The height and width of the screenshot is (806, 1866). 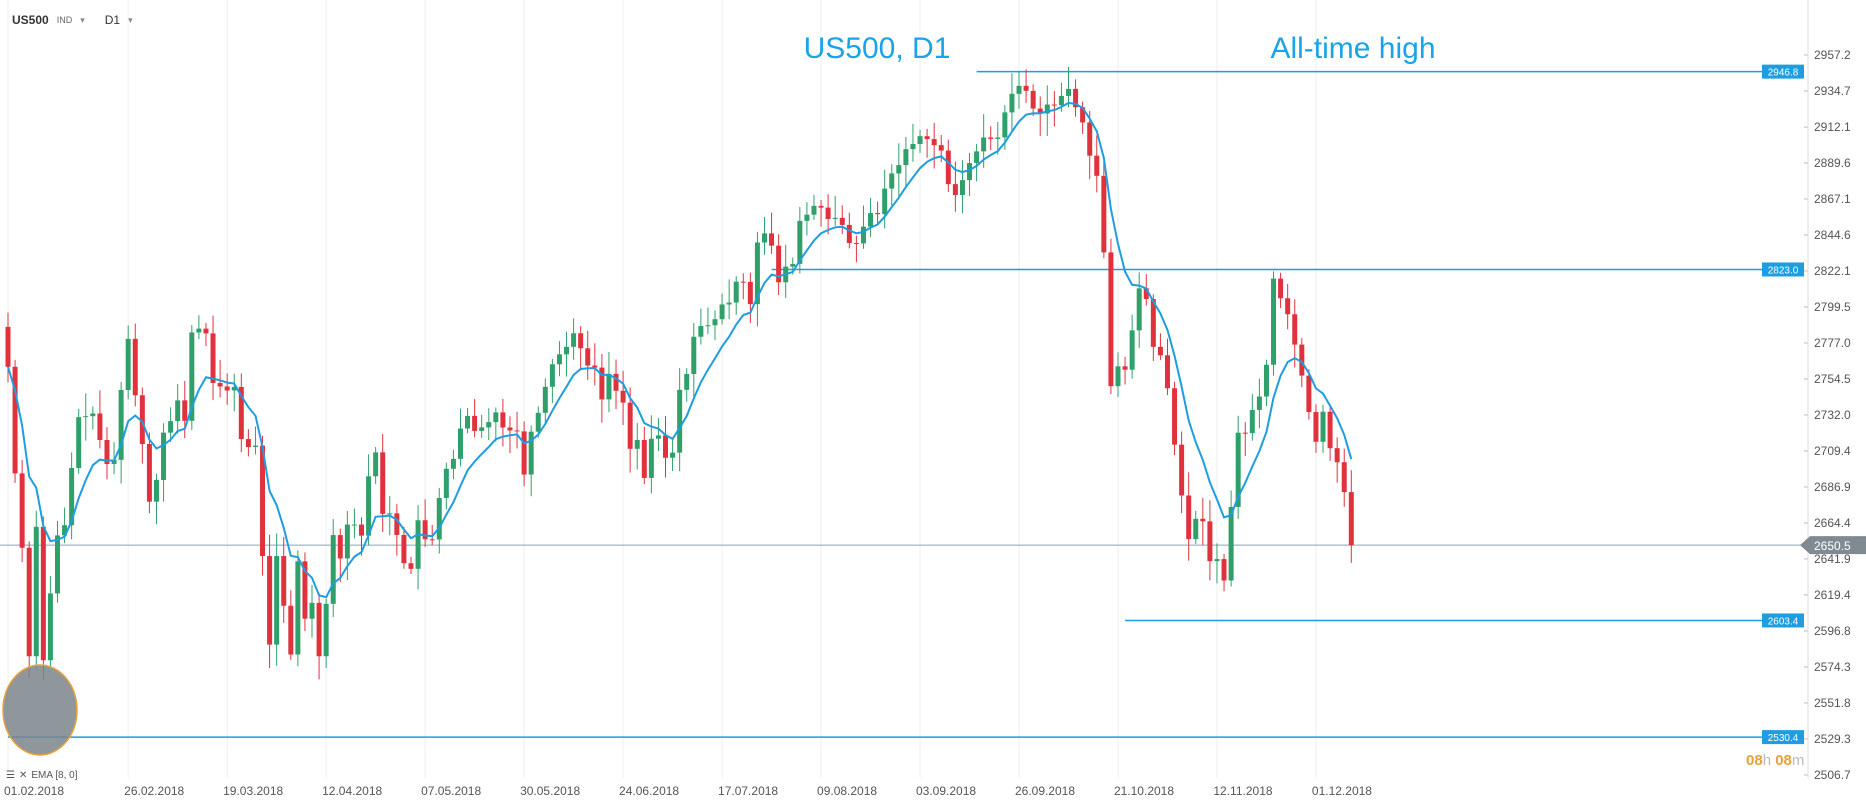 I want to click on timer-hours: 08, so click(x=1754, y=760).